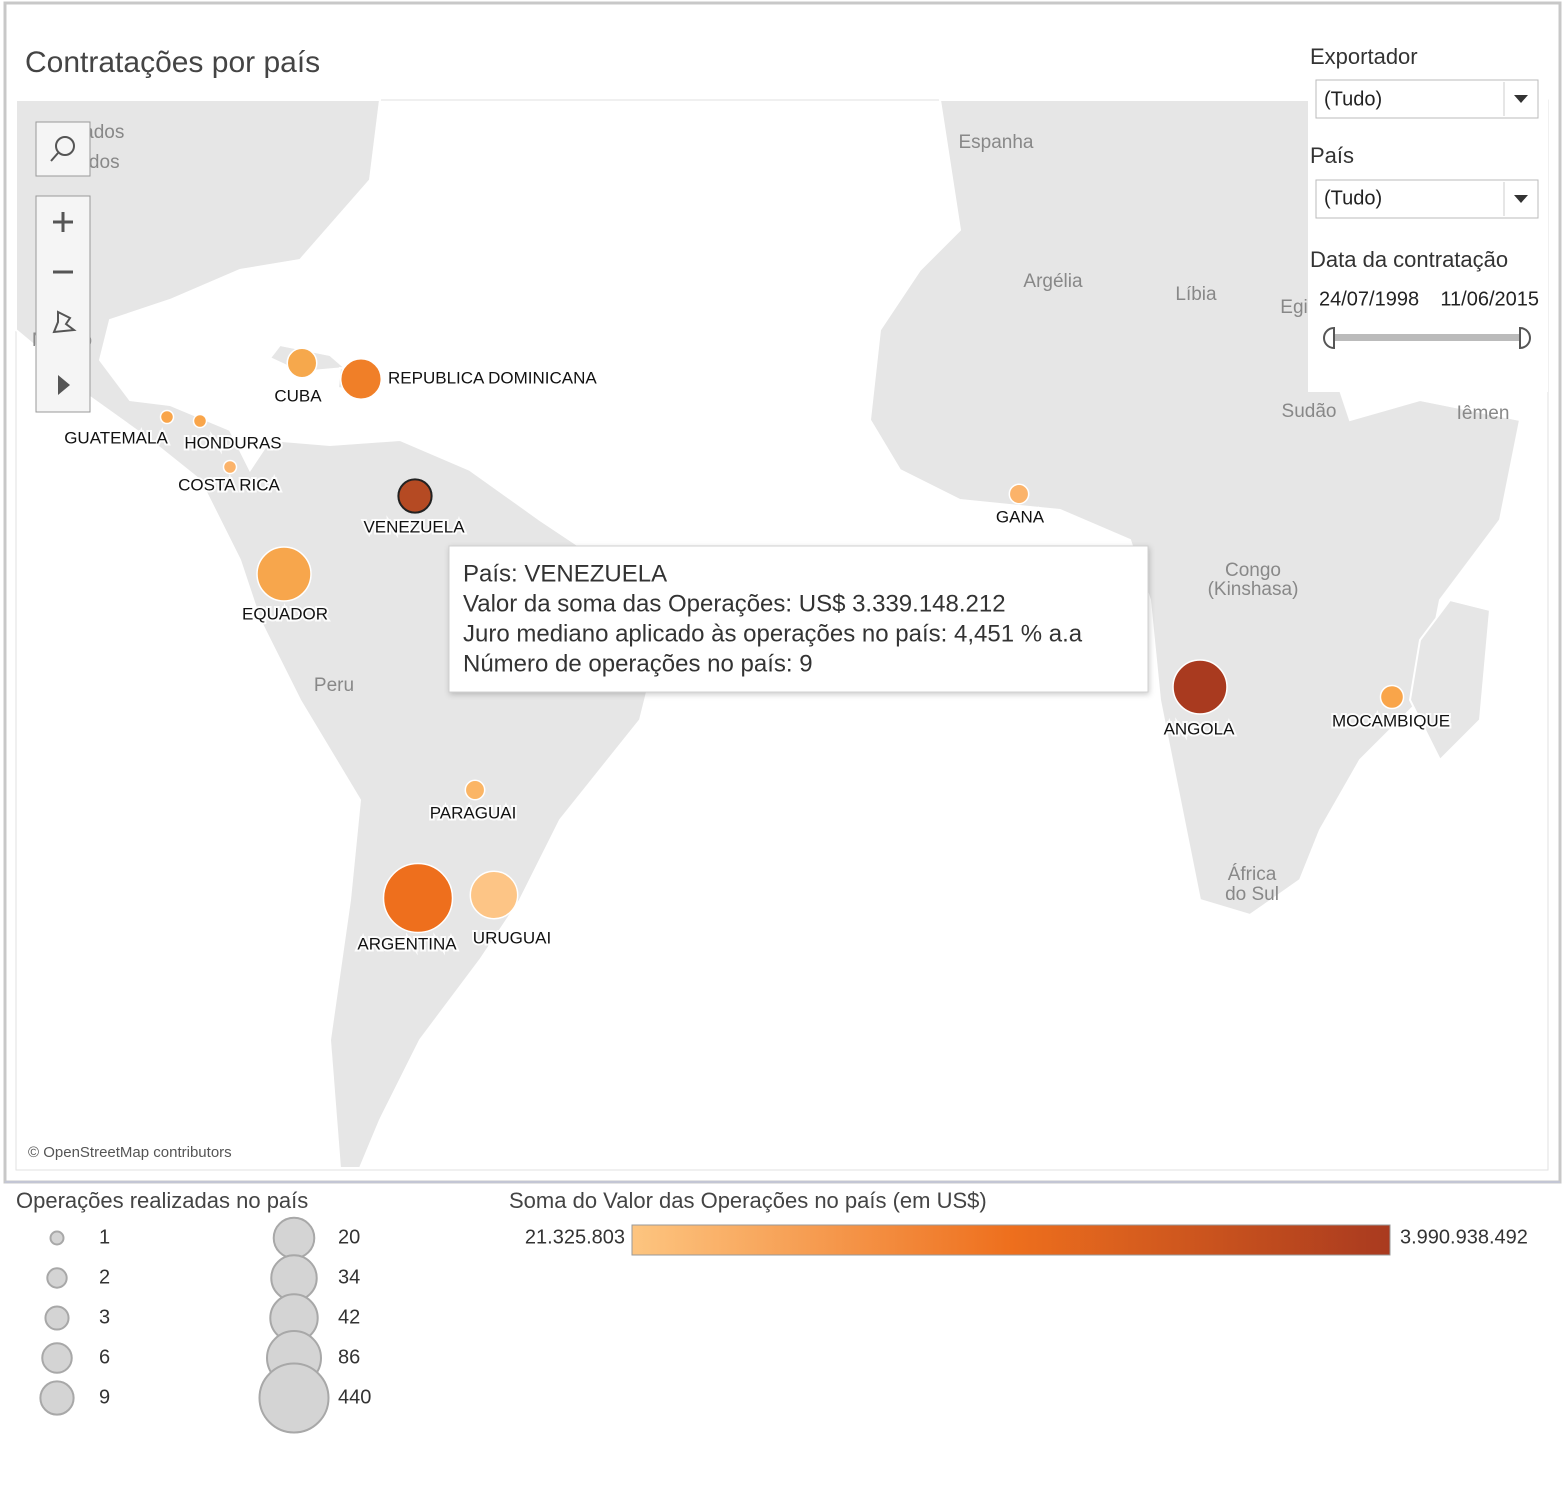 The width and height of the screenshot is (1568, 1511). I want to click on tooltip-box, so click(798, 619).